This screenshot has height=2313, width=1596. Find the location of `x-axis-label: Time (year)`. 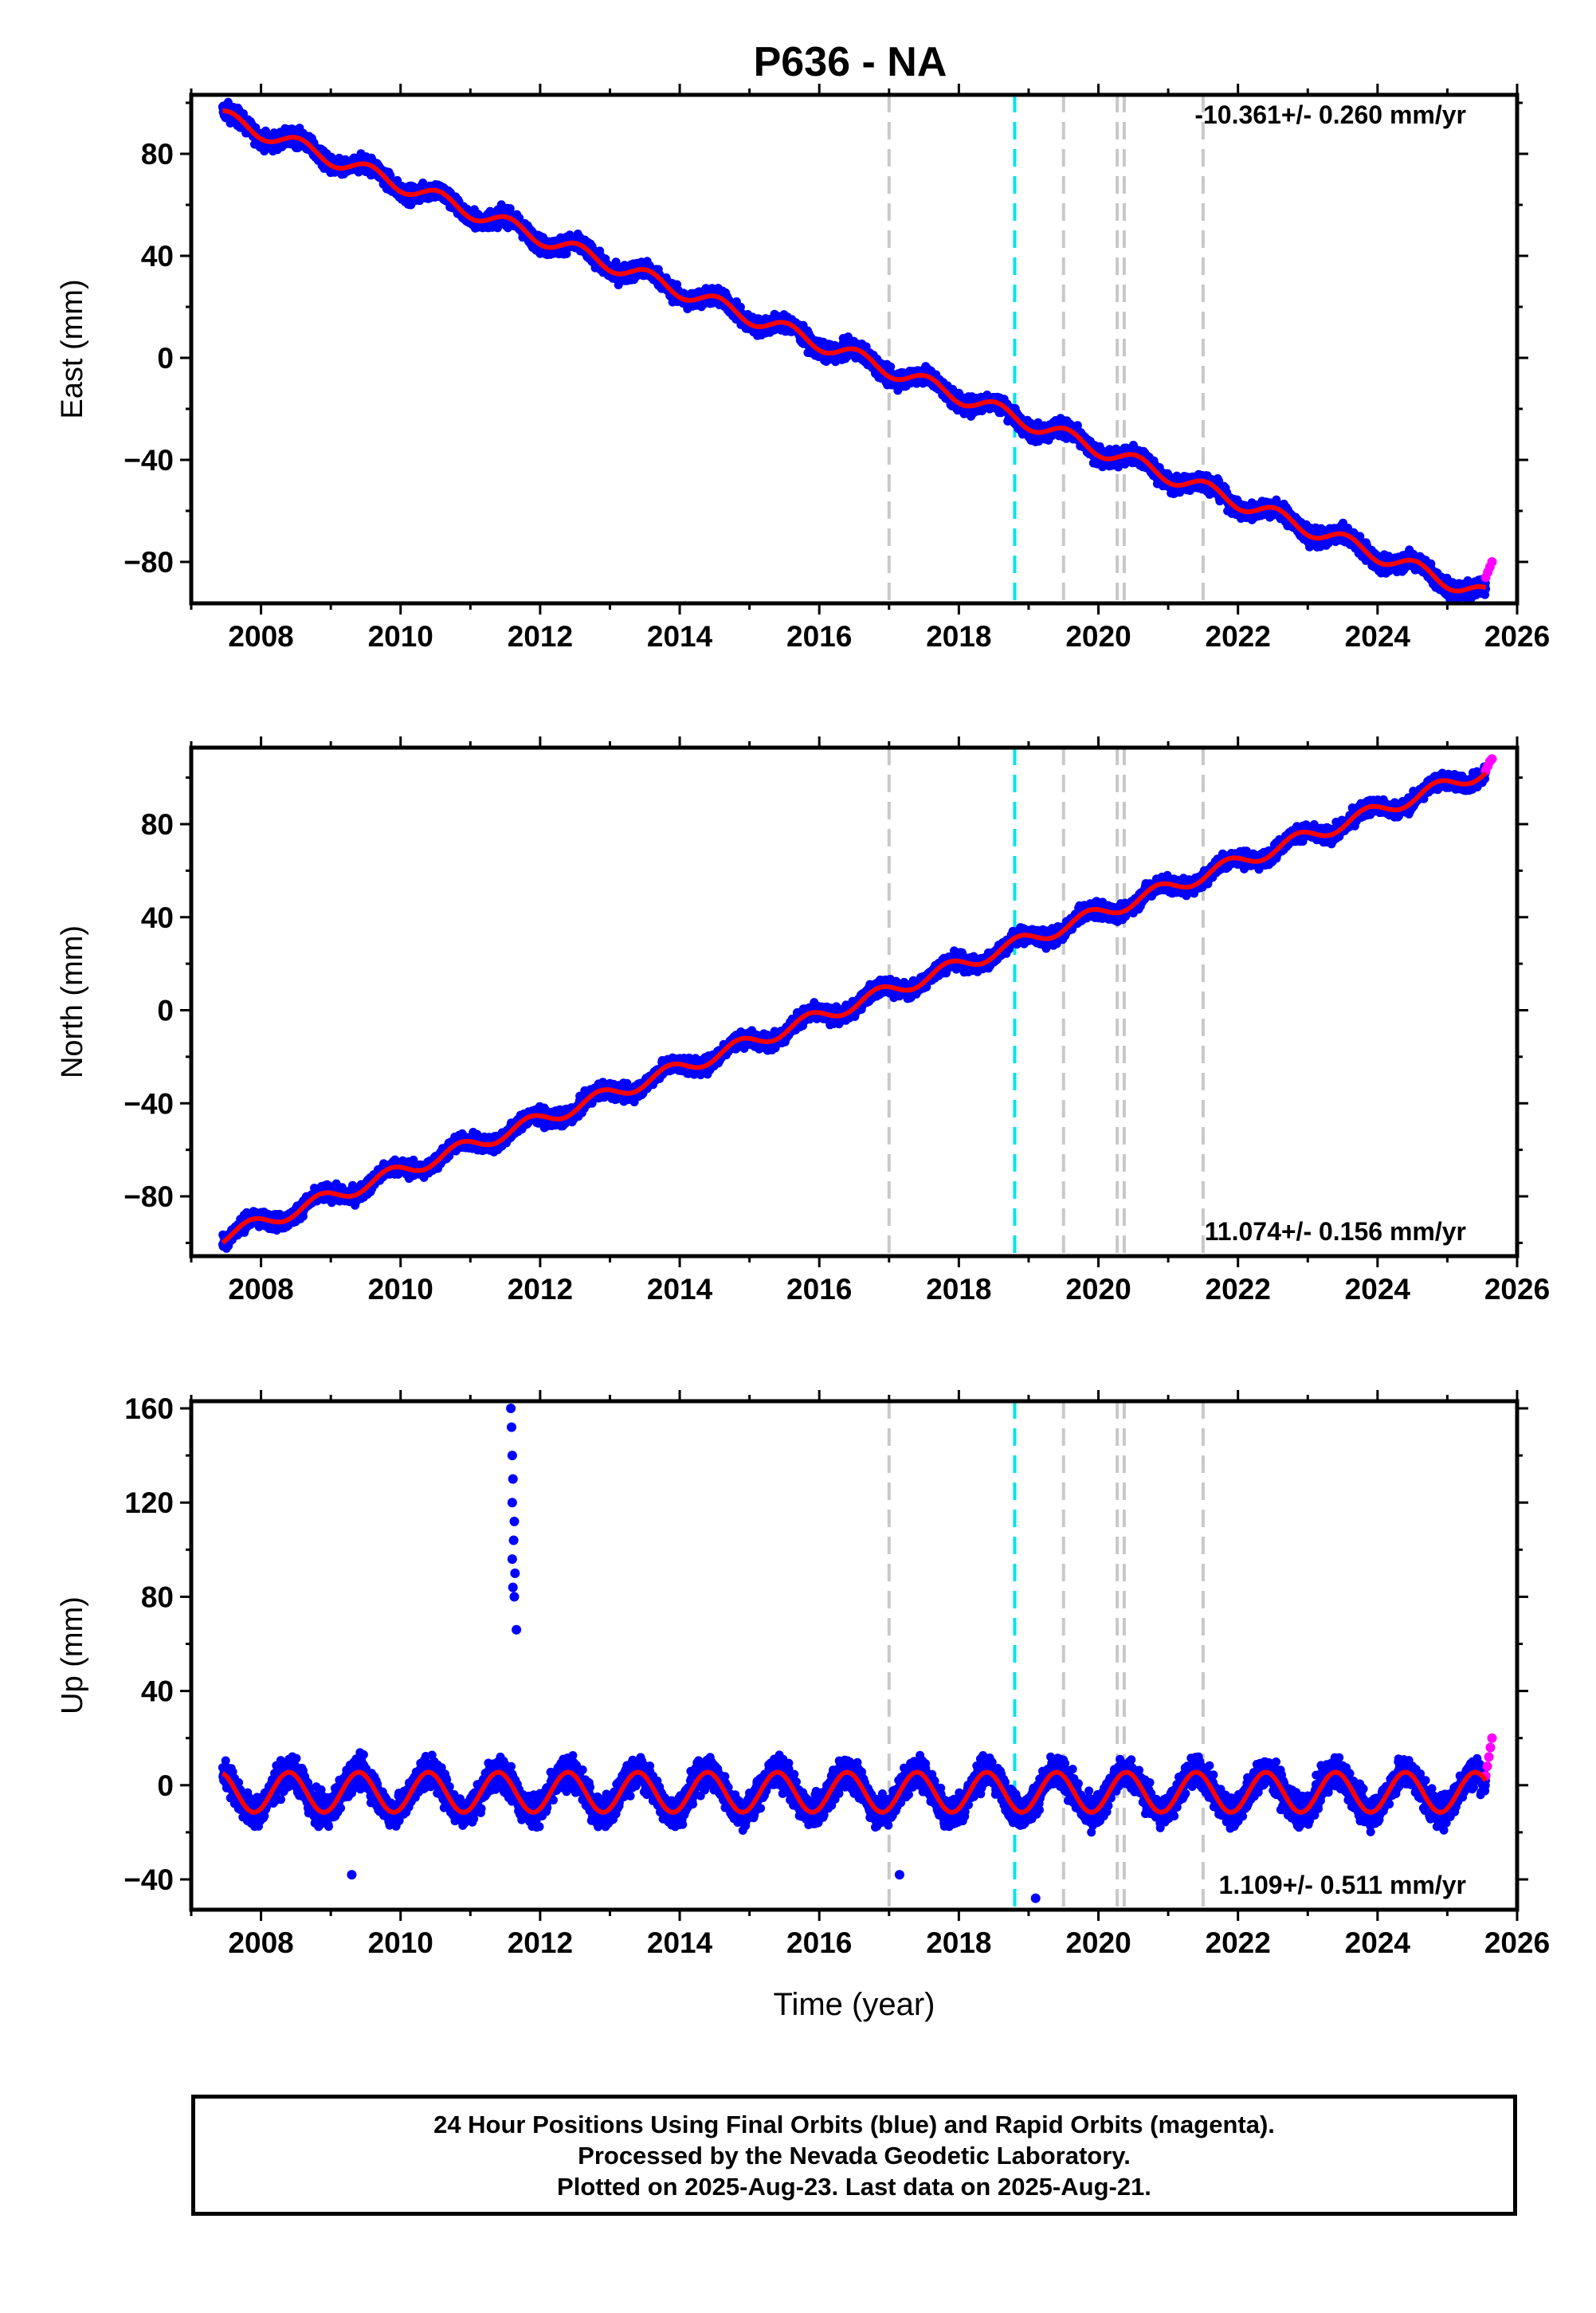

x-axis-label: Time (year) is located at coordinates (855, 2004).